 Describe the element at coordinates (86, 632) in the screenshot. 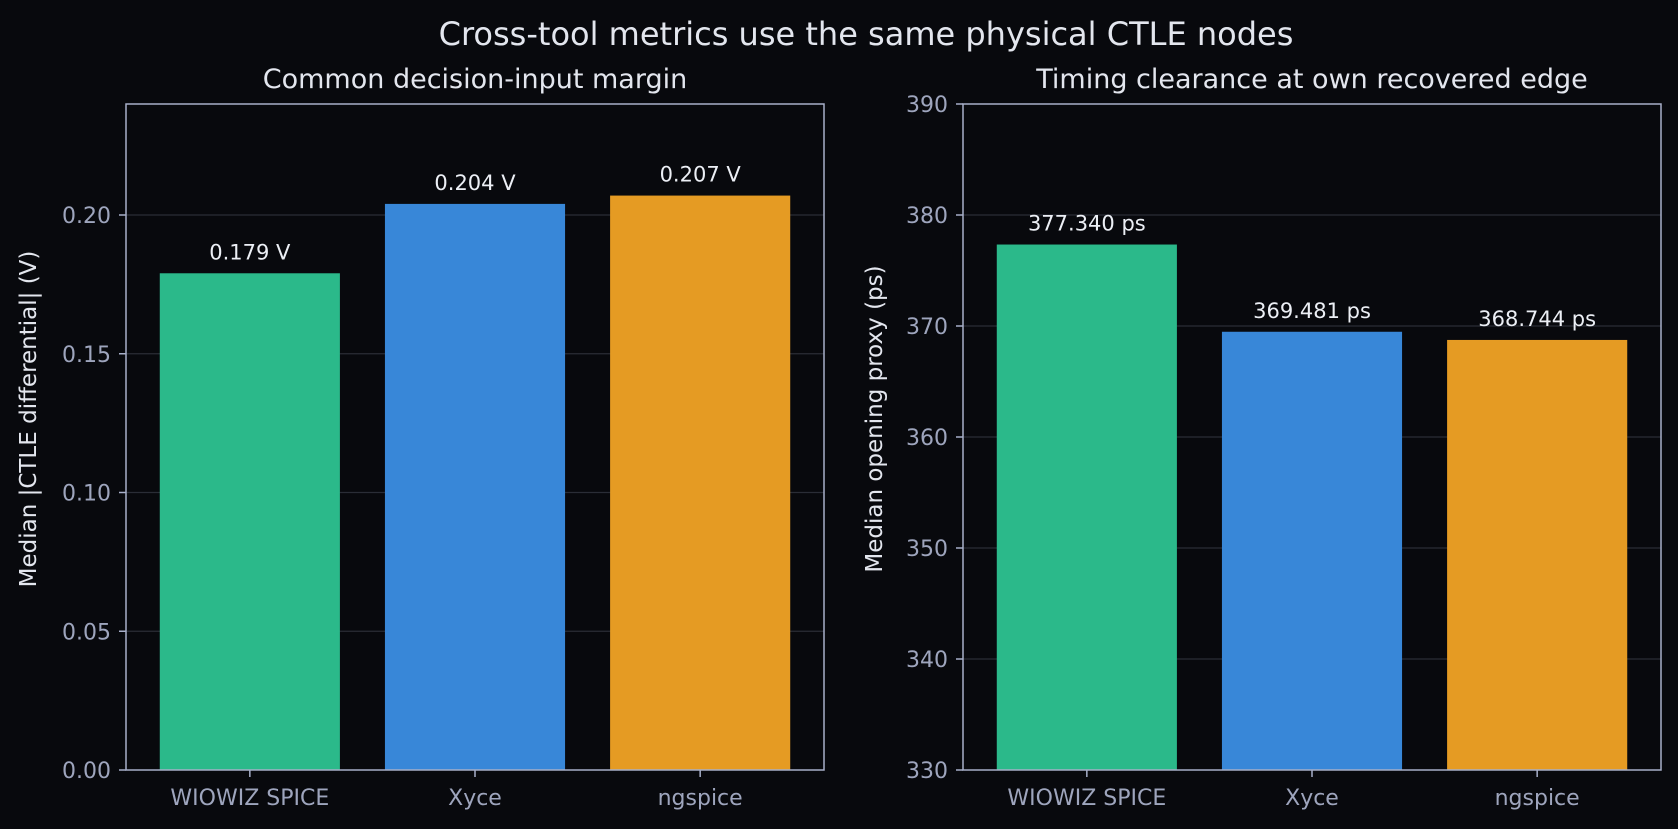

I see `y-tick-label: 0.05` at that location.